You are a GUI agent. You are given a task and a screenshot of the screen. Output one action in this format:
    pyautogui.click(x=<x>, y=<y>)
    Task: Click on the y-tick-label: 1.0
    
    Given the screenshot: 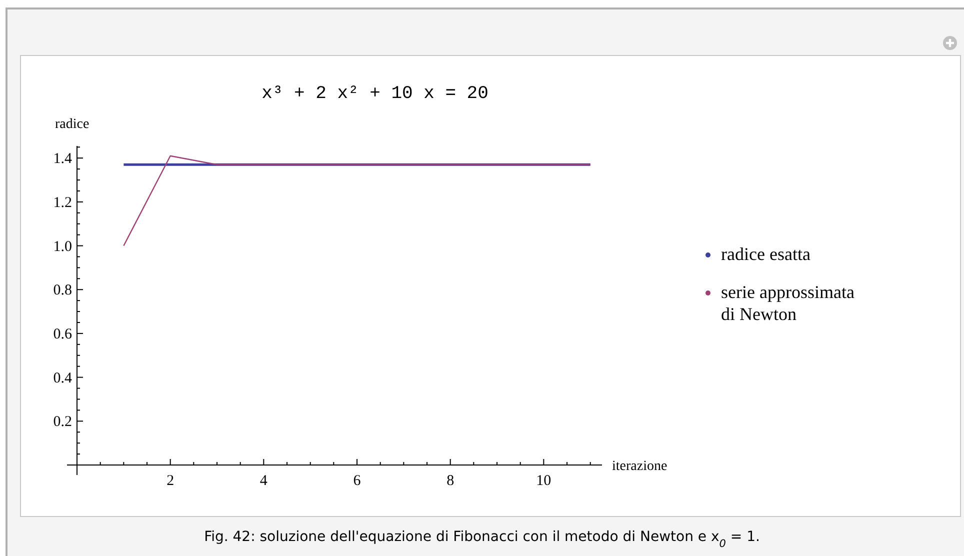 What is the action you would take?
    pyautogui.click(x=62, y=246)
    